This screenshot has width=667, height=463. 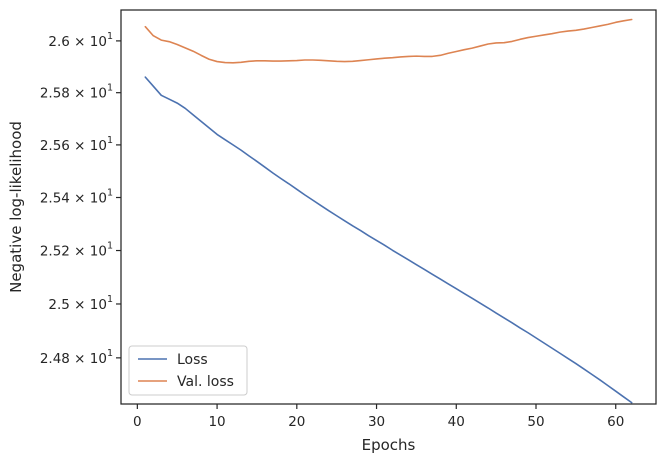 What do you see at coordinates (76, 92) in the screenshot?
I see `y-tick-label: 2.58 × 10¹` at bounding box center [76, 92].